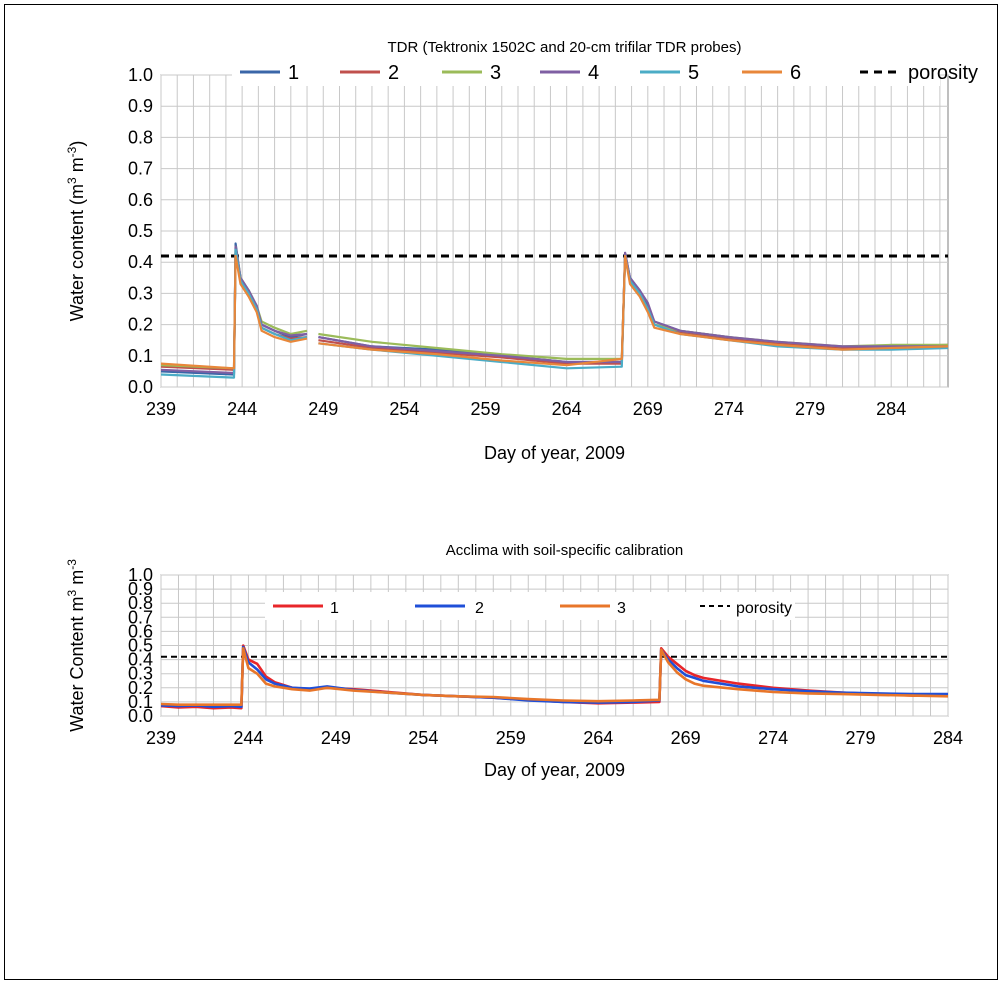  I want to click on y-gridlines, so click(554, 645).